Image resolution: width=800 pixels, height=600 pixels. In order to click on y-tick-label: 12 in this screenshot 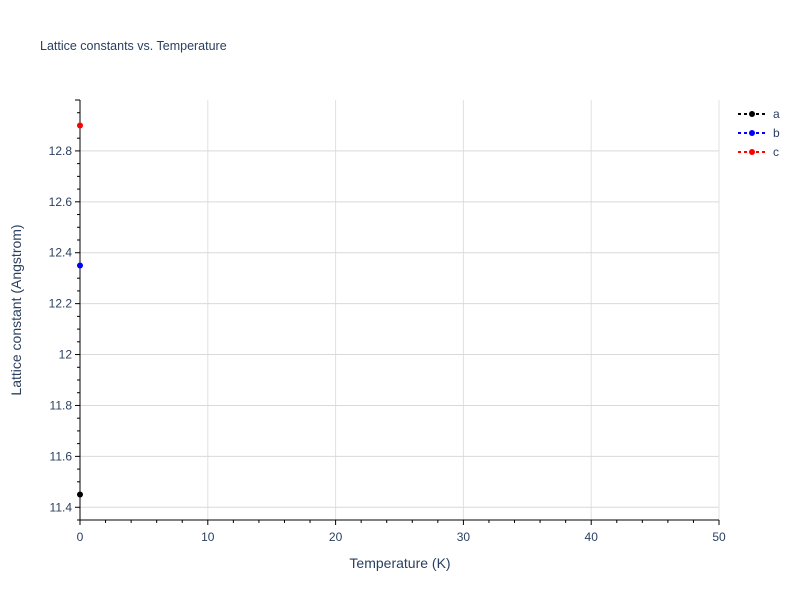, I will do `click(66, 355)`.